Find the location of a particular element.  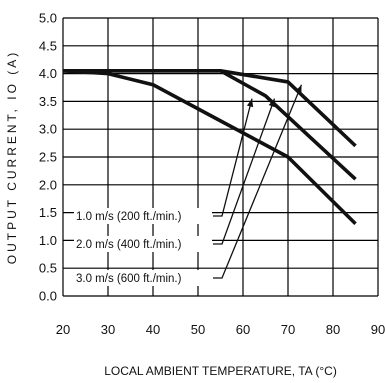

y-axis-label: OUTPUT CURRENT, IO (A) is located at coordinates (12, 157).